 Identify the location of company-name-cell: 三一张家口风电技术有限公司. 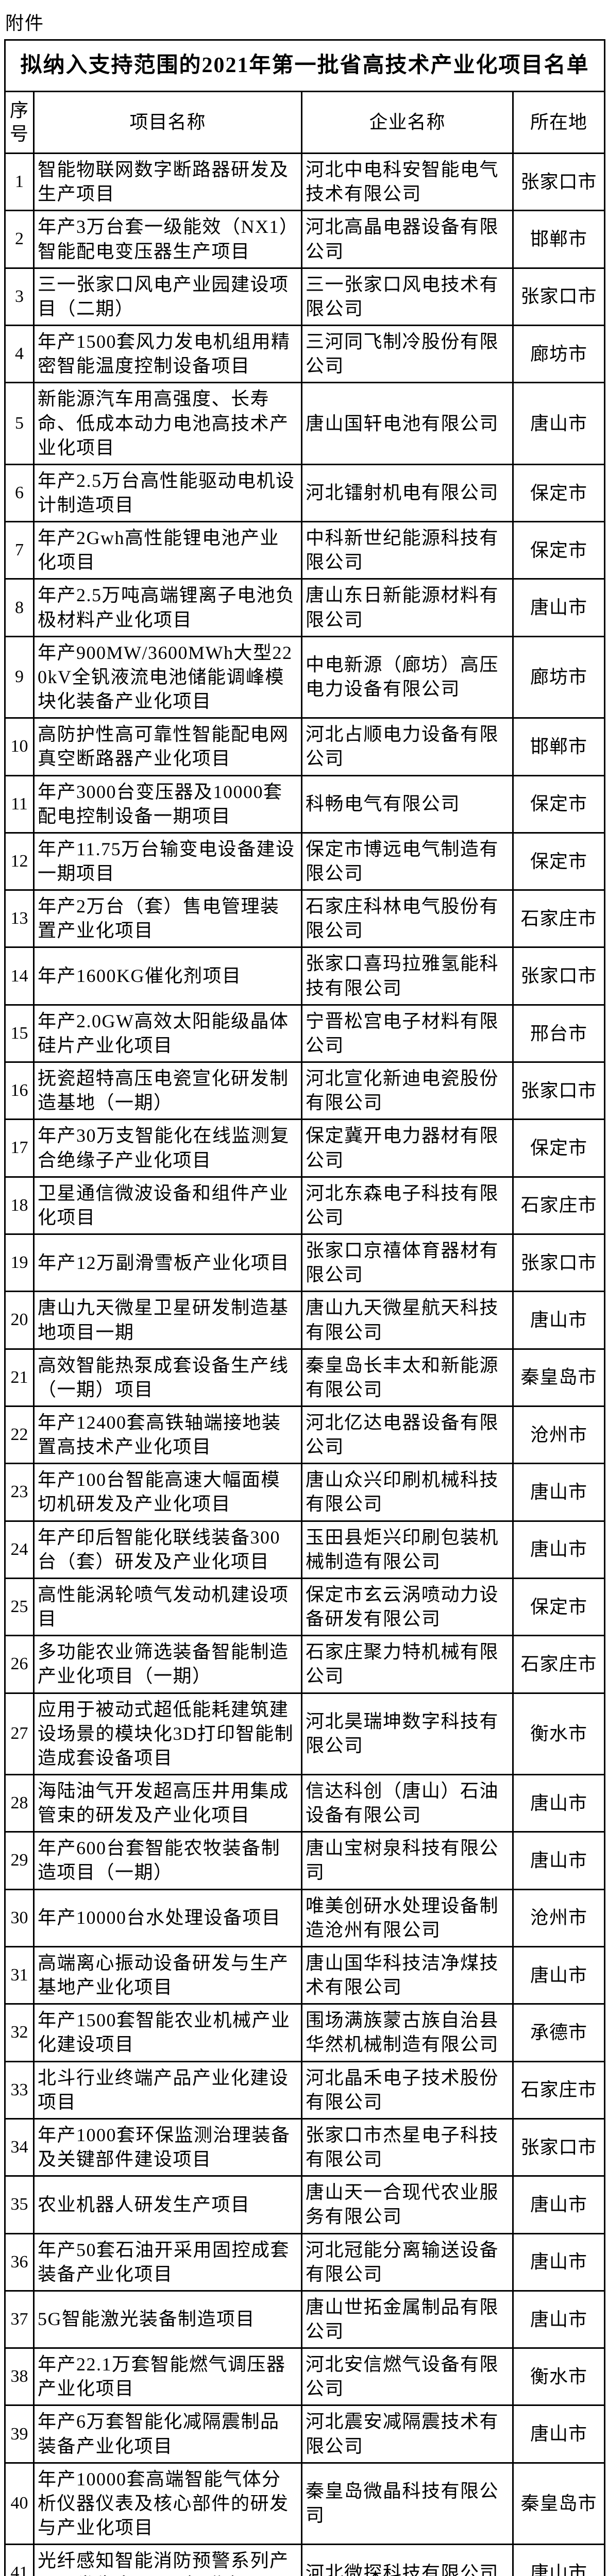
(407, 297).